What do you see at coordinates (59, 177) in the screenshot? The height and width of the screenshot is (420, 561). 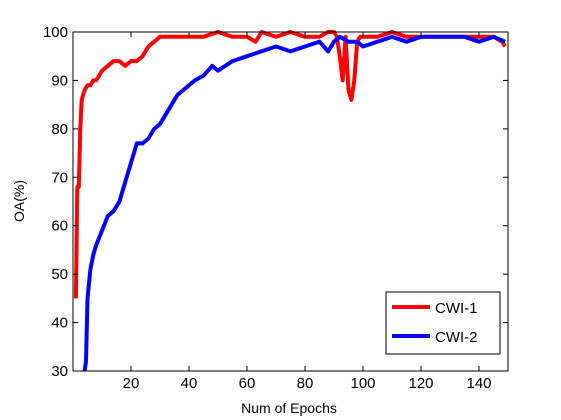 I see `y-tick-label: 70` at bounding box center [59, 177].